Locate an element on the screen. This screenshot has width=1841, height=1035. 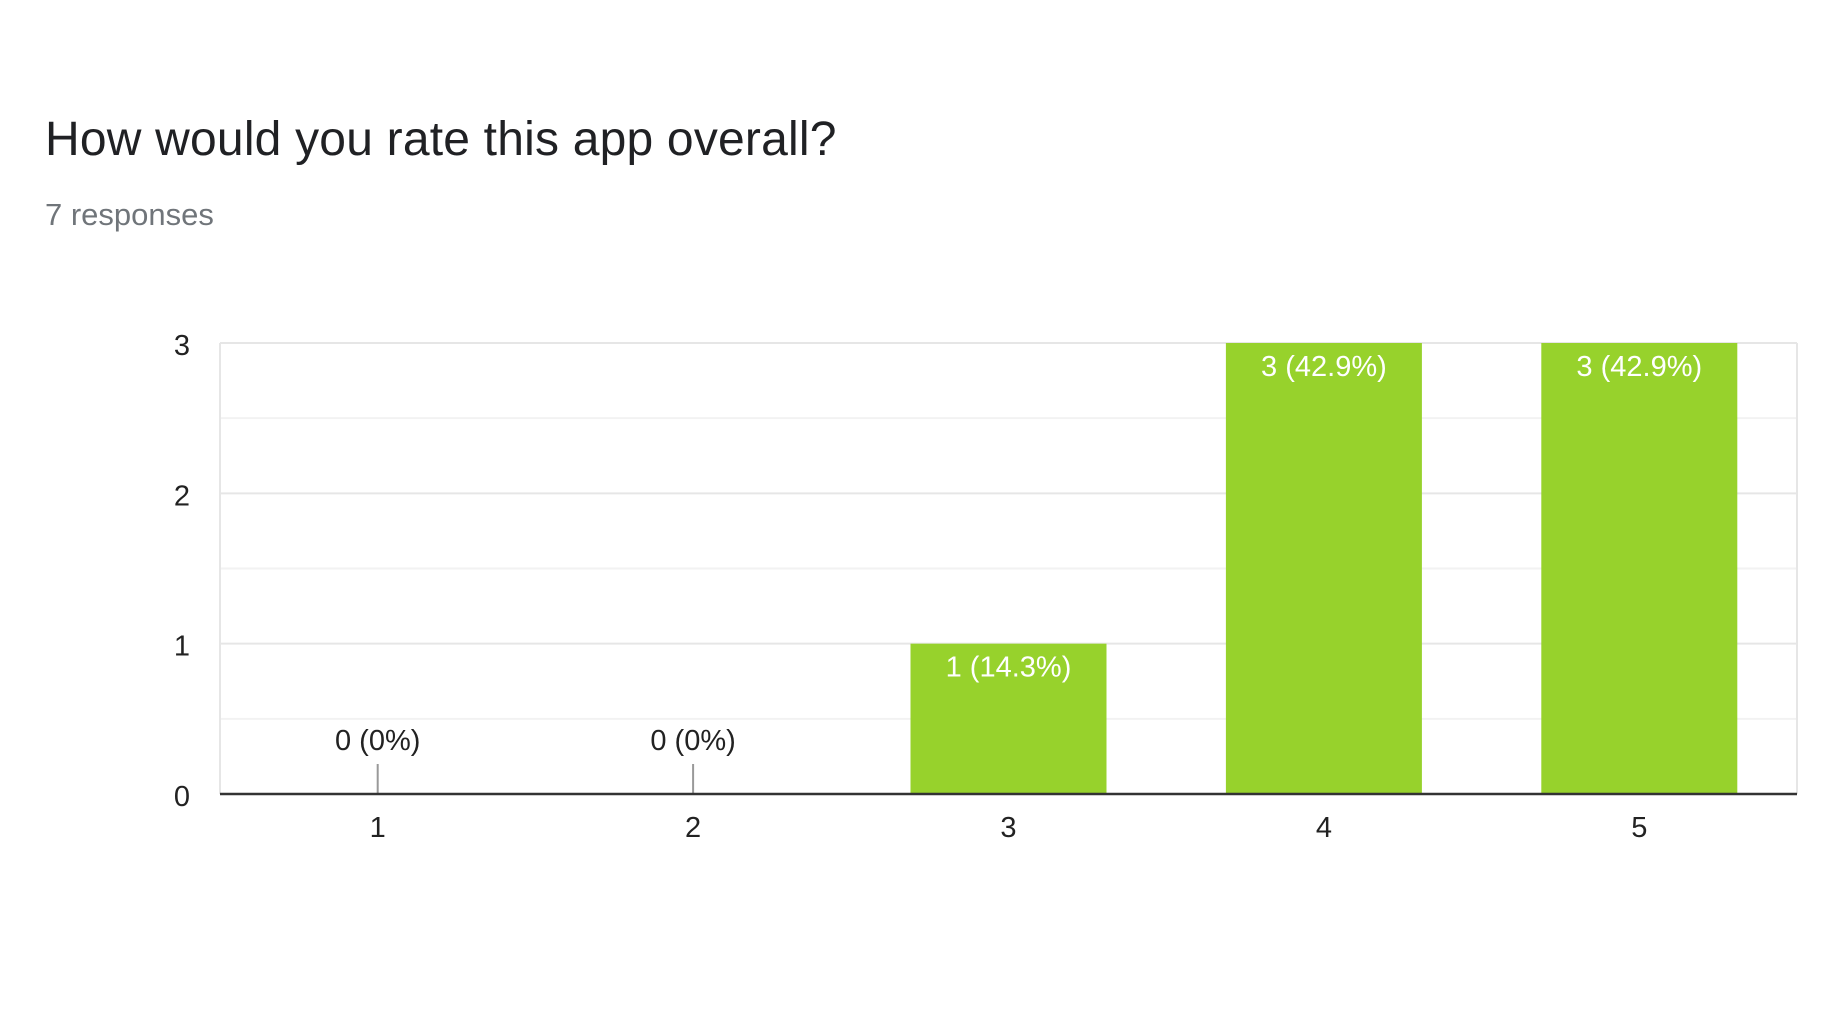
x-tick-label: 4 is located at coordinates (1324, 828).